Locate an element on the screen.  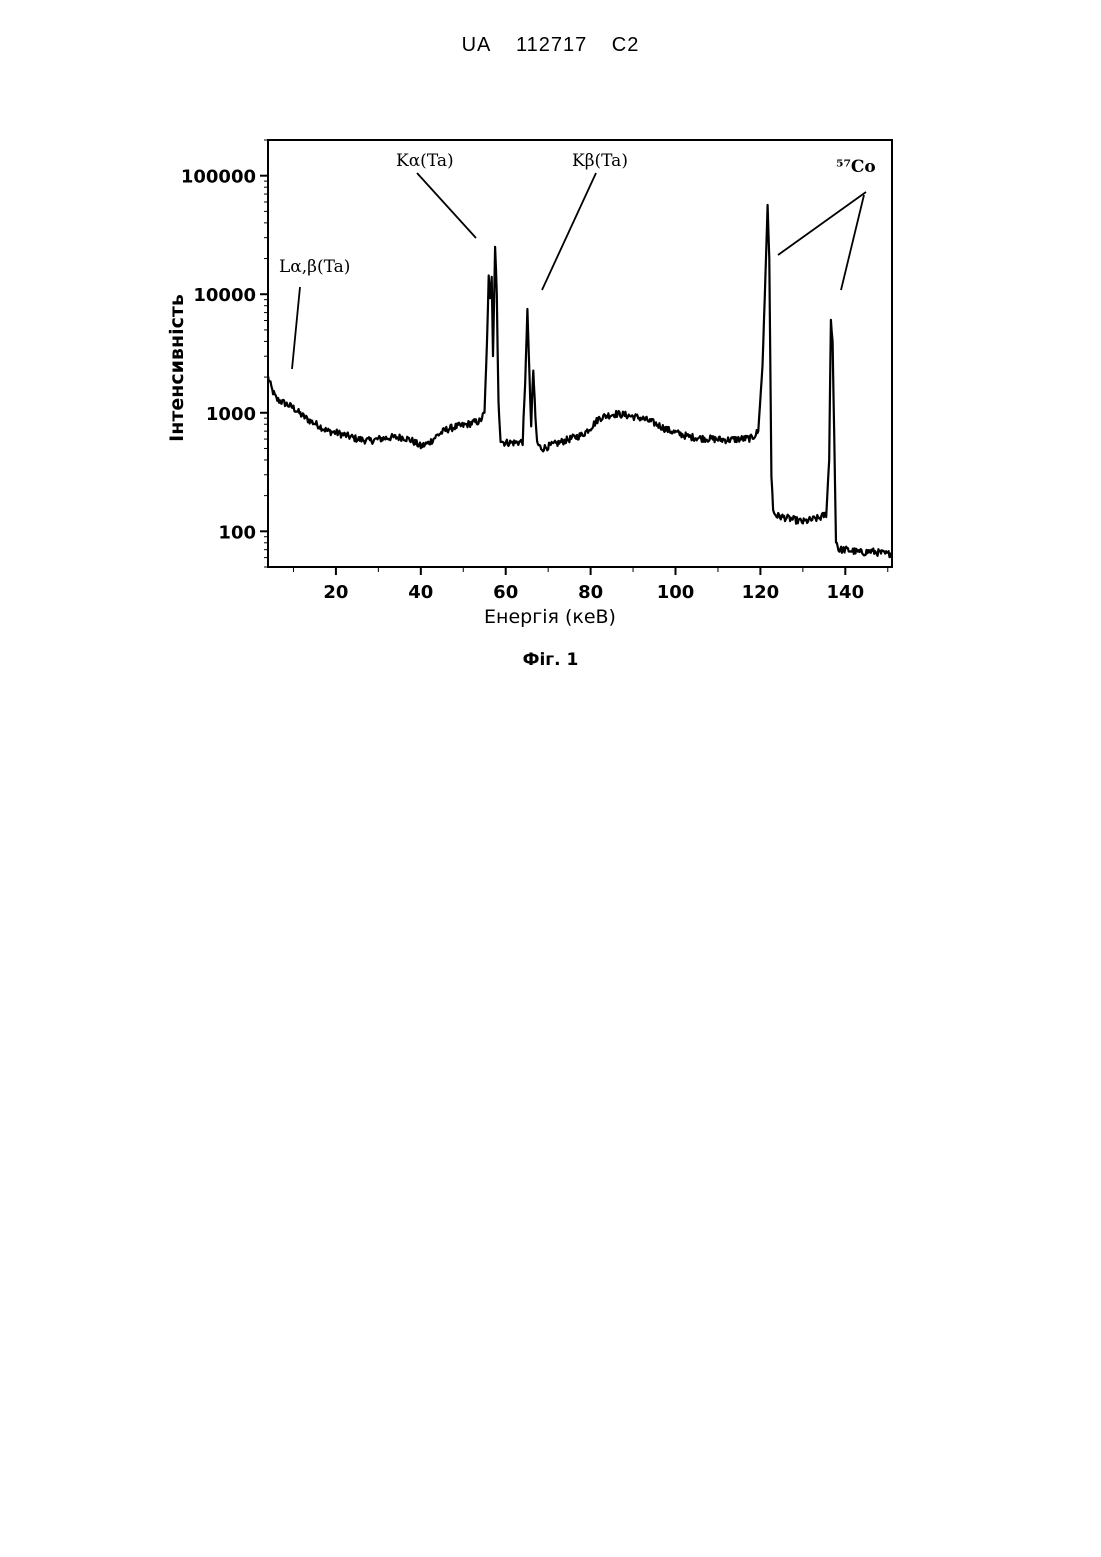
x-tick-label: 60 is located at coordinates (505, 592).